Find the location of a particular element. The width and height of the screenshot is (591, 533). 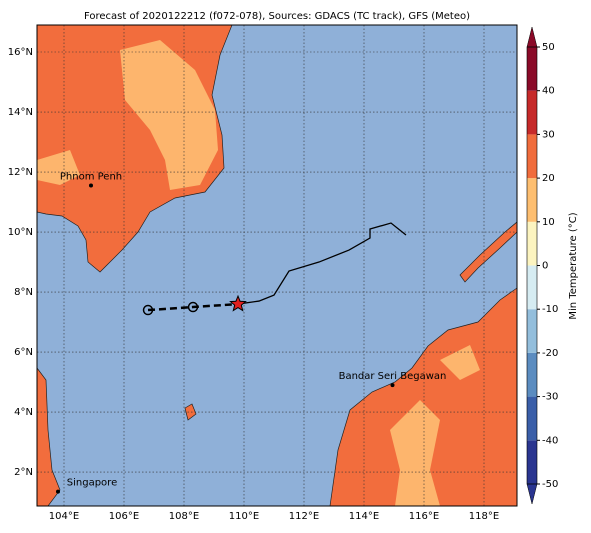

colorbar-label: Min Temperature (°C) is located at coordinates (573, 265).